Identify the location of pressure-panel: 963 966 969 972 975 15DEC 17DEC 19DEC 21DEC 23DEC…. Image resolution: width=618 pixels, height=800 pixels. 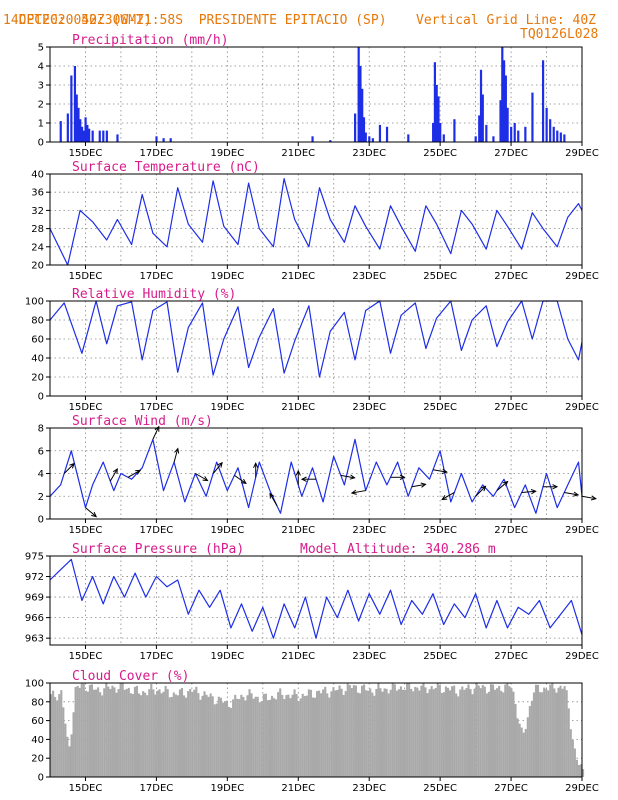
(312, 602).